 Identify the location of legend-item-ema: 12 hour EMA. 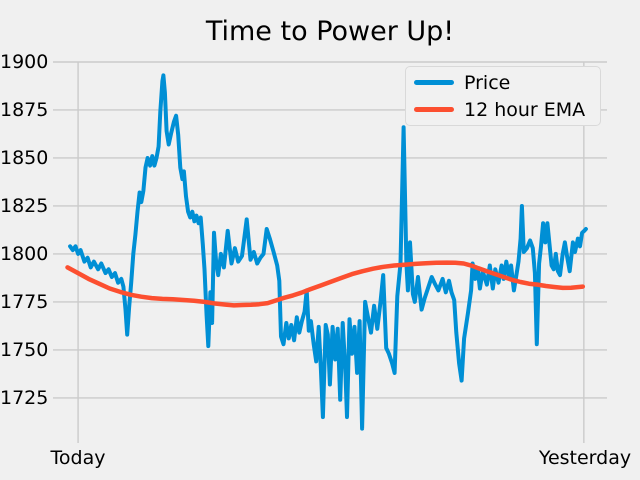
(503, 109).